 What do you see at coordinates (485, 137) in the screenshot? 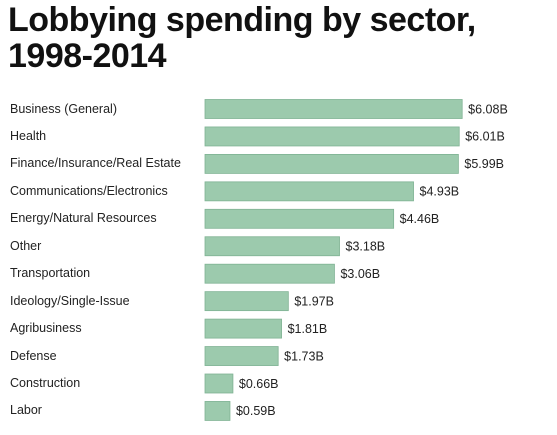
I see `value-label: $6.01B` at bounding box center [485, 137].